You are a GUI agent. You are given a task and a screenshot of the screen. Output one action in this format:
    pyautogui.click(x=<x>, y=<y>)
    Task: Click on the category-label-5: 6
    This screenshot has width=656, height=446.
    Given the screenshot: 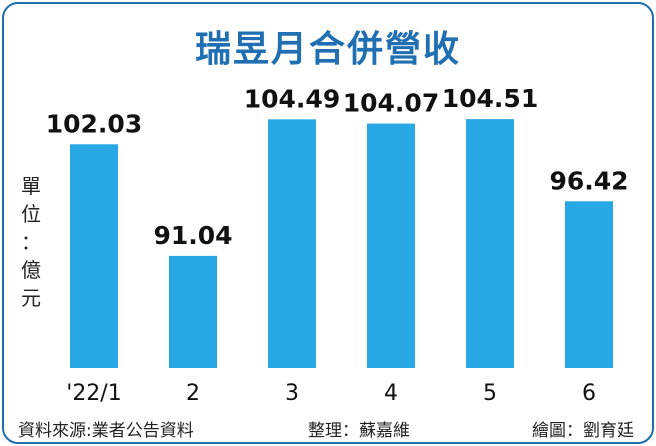 What is the action you would take?
    pyautogui.click(x=589, y=393)
    